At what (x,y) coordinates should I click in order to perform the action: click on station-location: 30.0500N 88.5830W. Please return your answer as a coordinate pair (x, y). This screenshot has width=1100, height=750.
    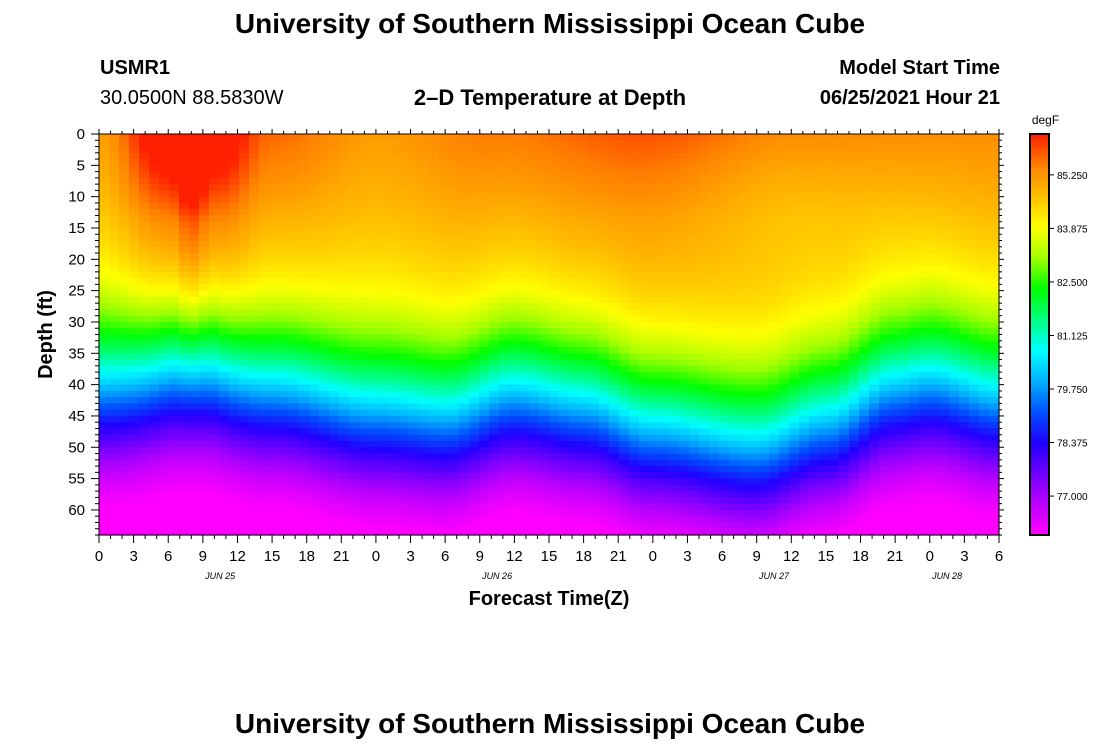
    Looking at the image, I should click on (192, 98).